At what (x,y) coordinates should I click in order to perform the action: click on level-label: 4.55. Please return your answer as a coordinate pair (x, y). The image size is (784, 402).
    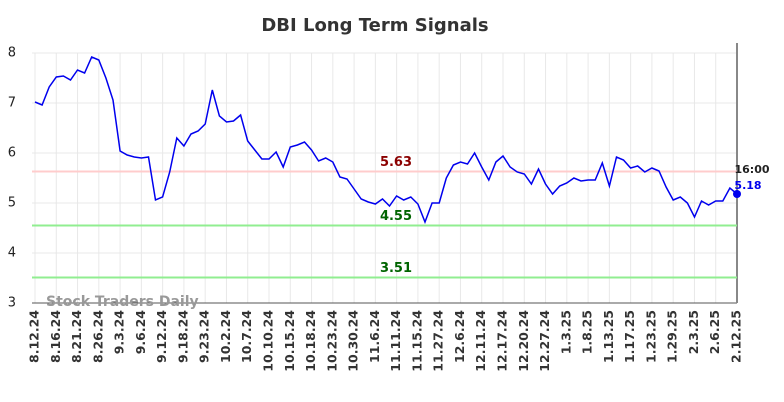
    Looking at the image, I should click on (396, 216).